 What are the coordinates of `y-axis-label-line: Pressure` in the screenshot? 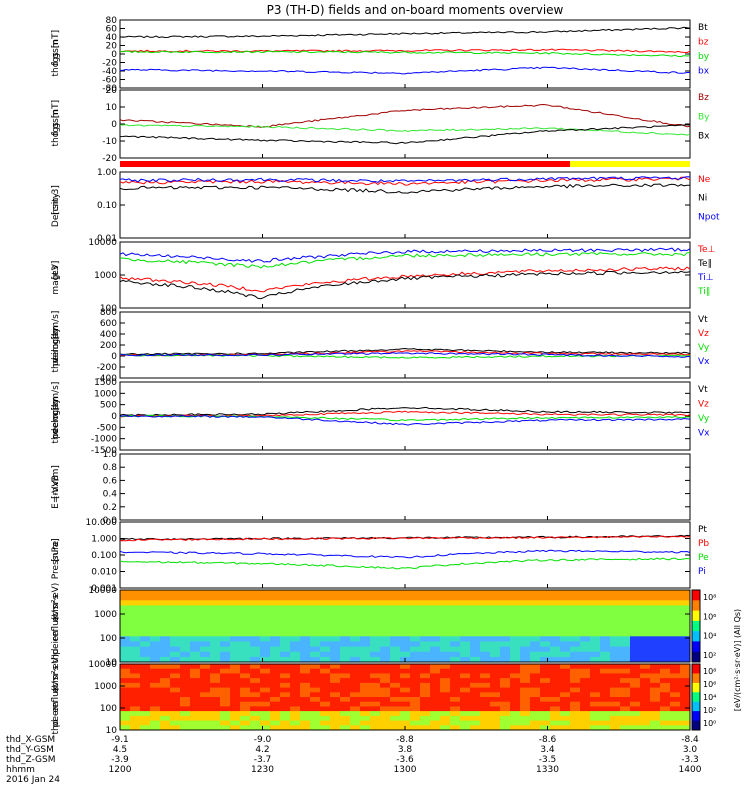 It's located at (56, 559).